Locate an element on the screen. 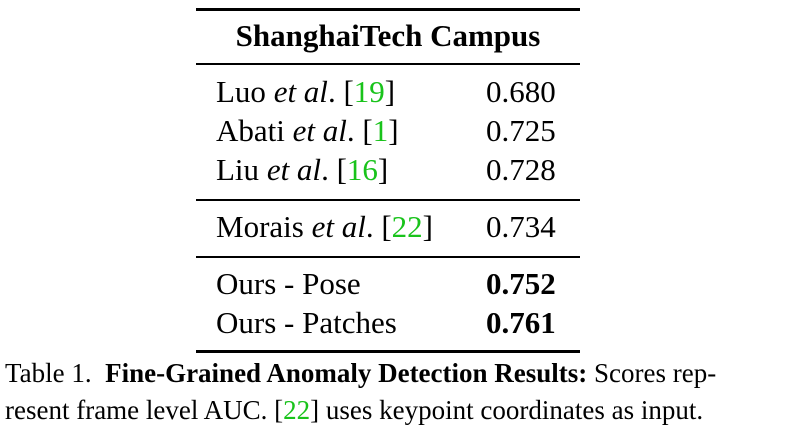 This screenshot has height=432, width=785. method-name: Abati et al. [1] is located at coordinates (307, 130).